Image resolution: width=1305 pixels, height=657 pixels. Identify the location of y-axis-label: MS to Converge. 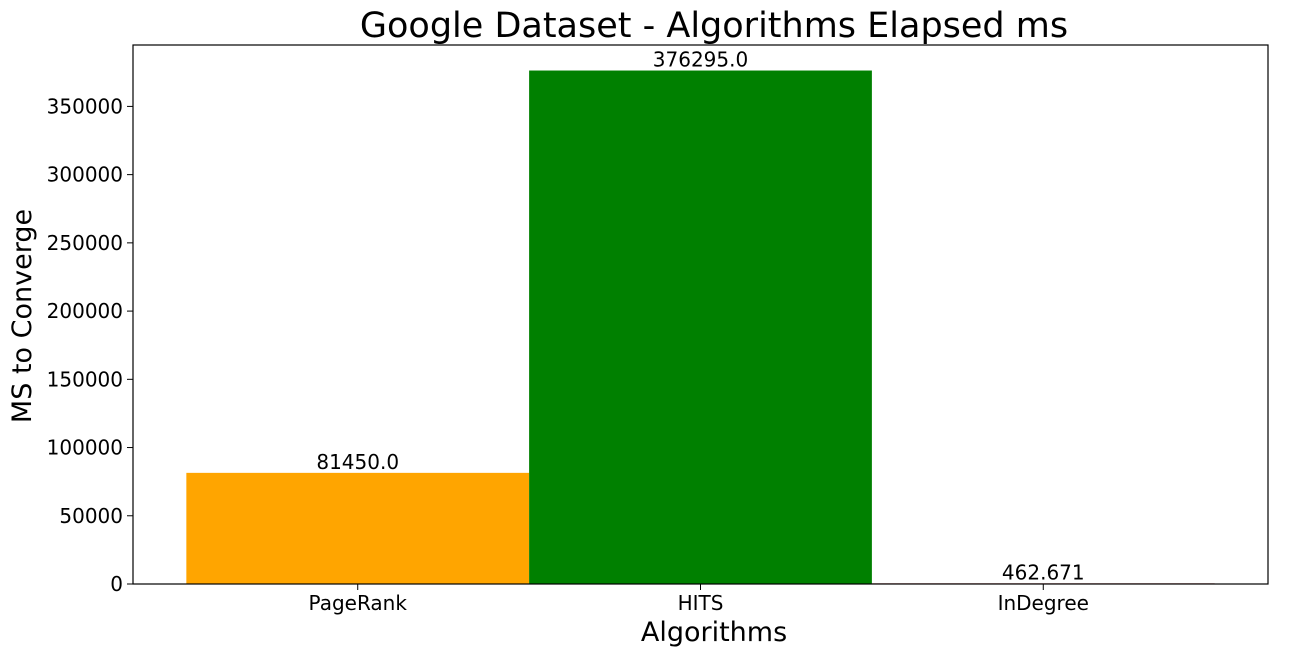
(22, 316).